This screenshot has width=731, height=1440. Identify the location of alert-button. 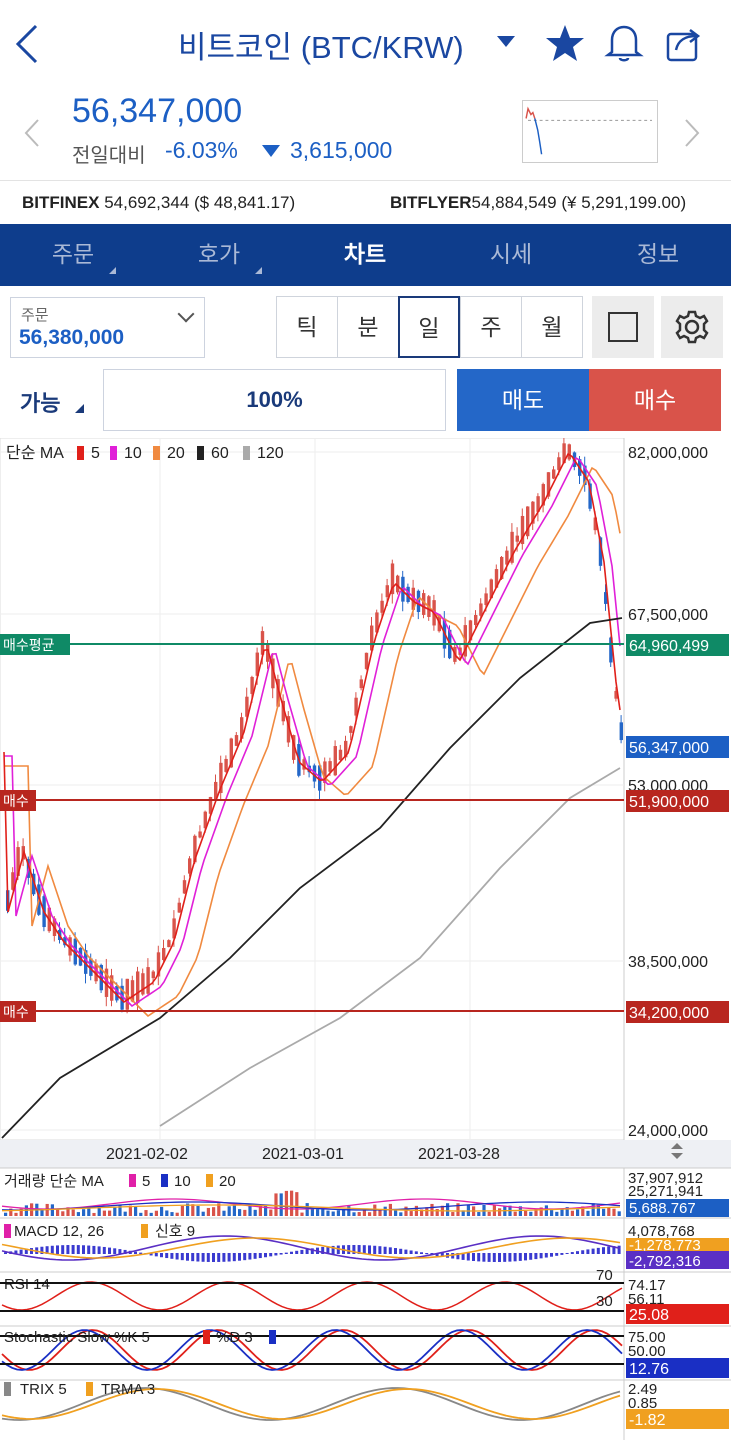
(624, 45).